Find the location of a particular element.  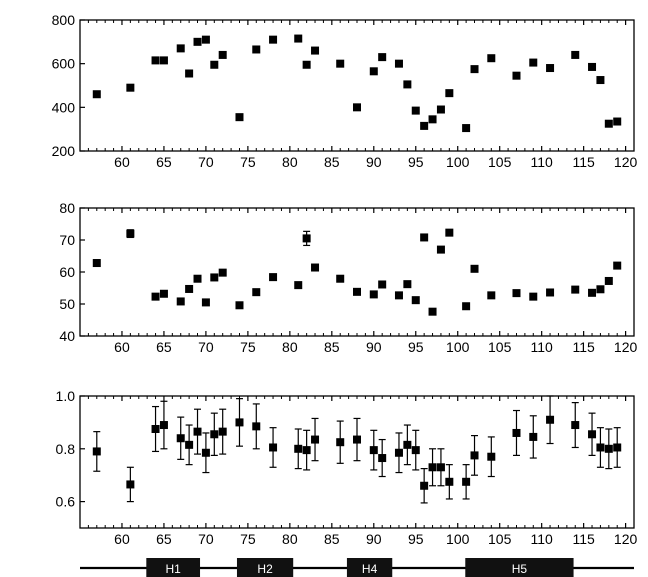

t1-xtick-label: 115 is located at coordinates (583, 162).